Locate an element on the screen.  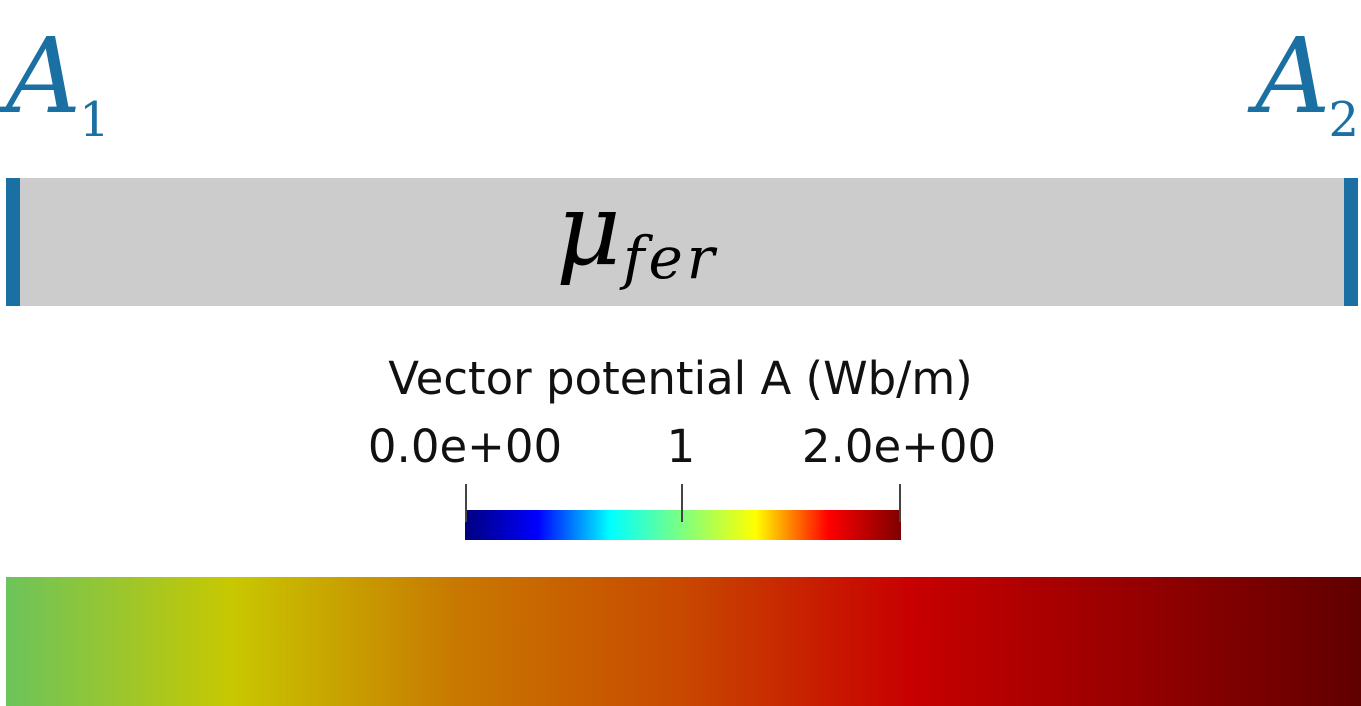
material-subscript: fer is located at coordinates (671, 258).